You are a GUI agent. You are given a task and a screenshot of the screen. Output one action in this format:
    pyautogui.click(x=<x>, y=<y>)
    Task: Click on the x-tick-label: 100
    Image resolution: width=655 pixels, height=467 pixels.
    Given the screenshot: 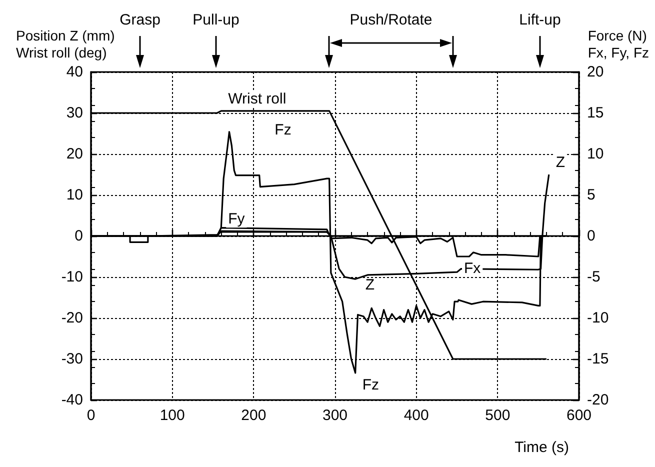 What is the action you would take?
    pyautogui.click(x=172, y=415)
    